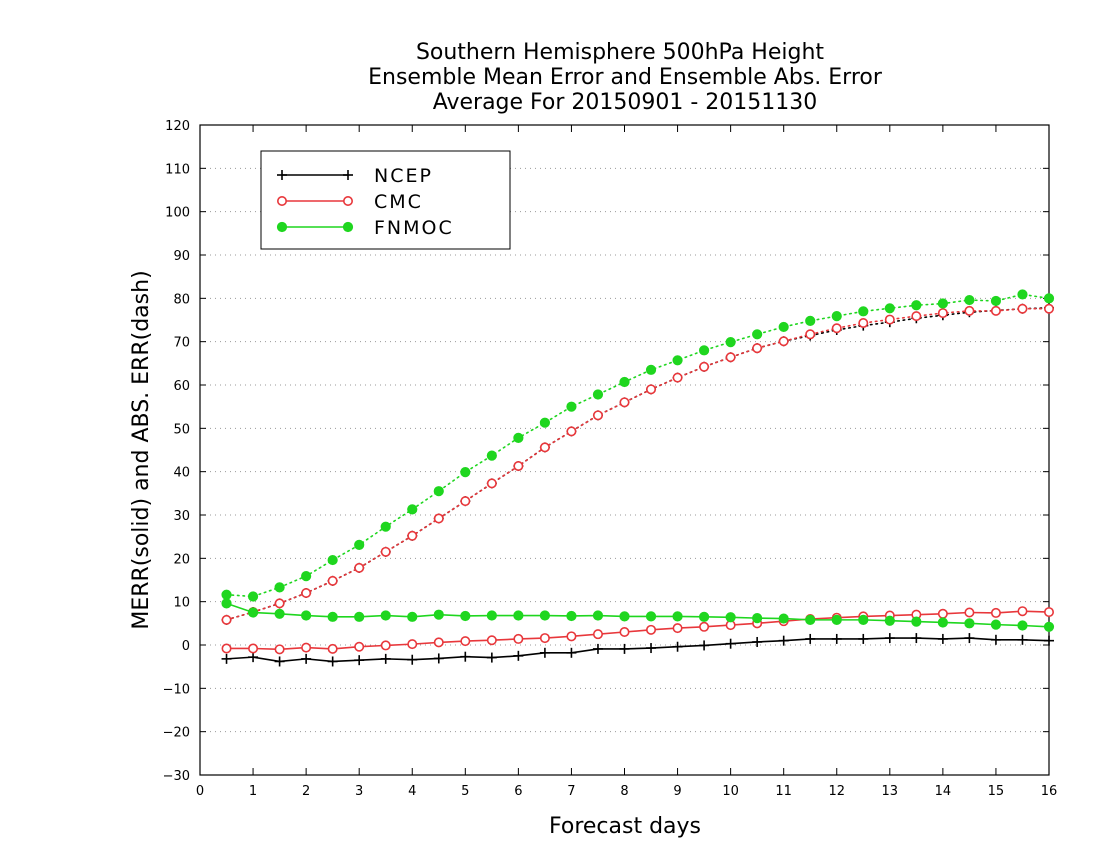  What do you see at coordinates (181, 473) in the screenshot?
I see `y-tick-label: 40` at bounding box center [181, 473].